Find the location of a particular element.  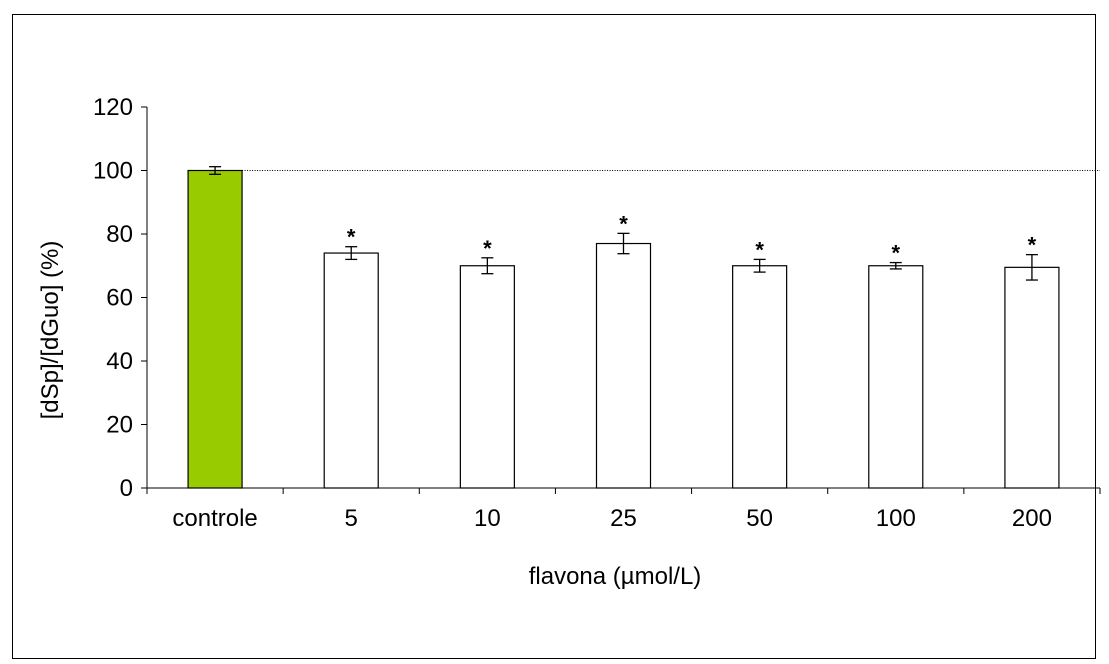

x-tick-label: 200 is located at coordinates (1032, 518).